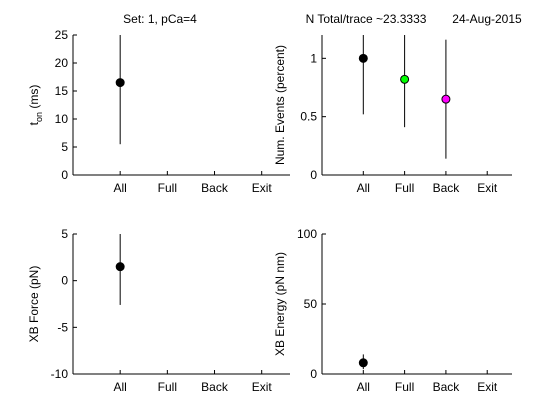 Image resolution: width=560 pixels, height=420 pixels. What do you see at coordinates (313, 58) in the screenshot?
I see `y-tick-label: 1` at bounding box center [313, 58].